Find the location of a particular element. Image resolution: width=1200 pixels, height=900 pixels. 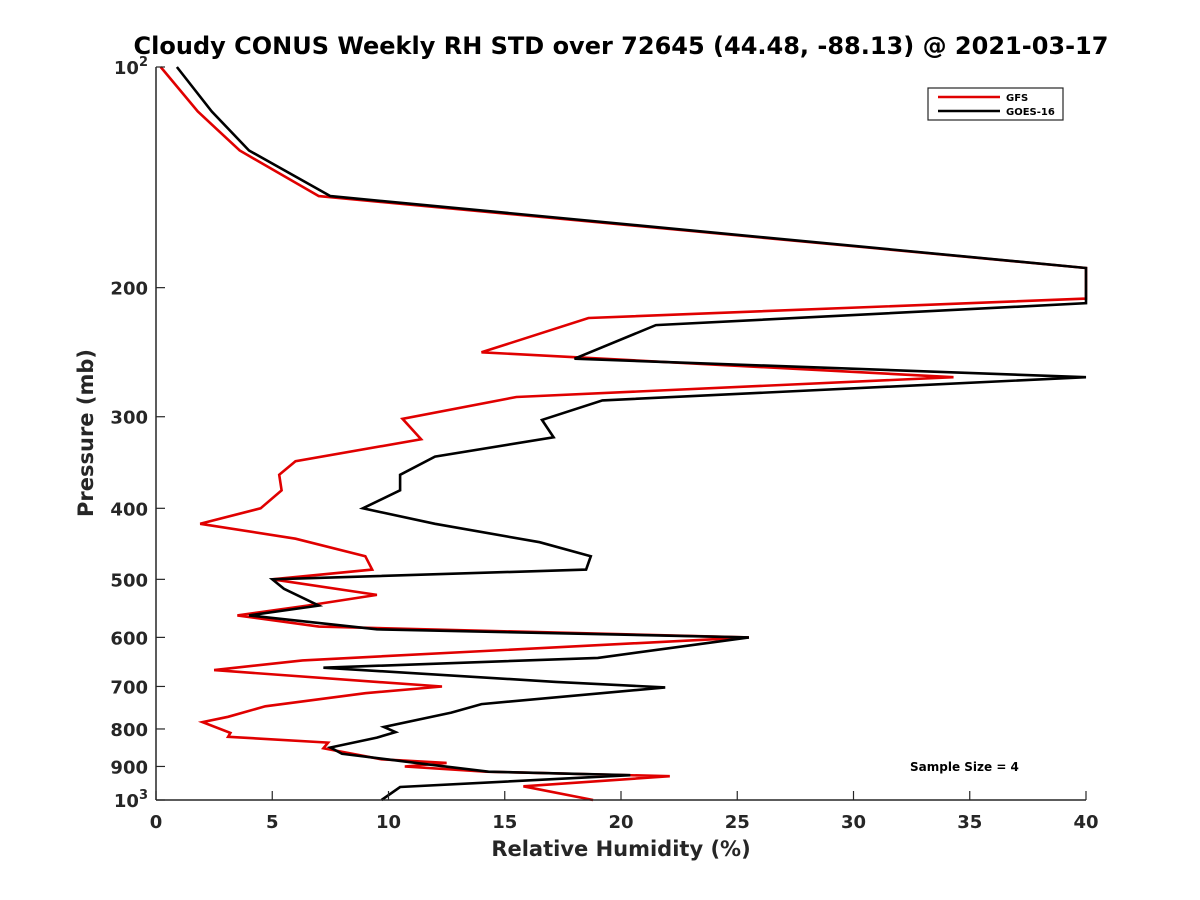

x-tick-label: 25 is located at coordinates (737, 822).